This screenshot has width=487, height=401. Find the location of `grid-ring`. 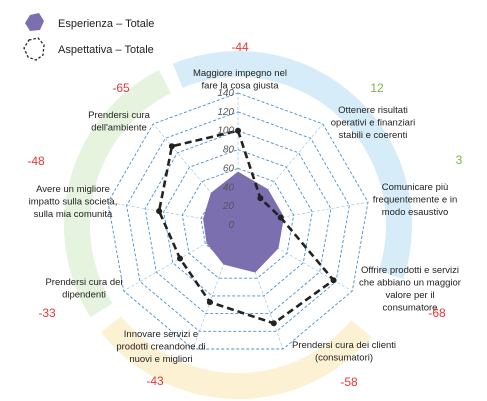

grid-ring is located at coordinates (238, 223).